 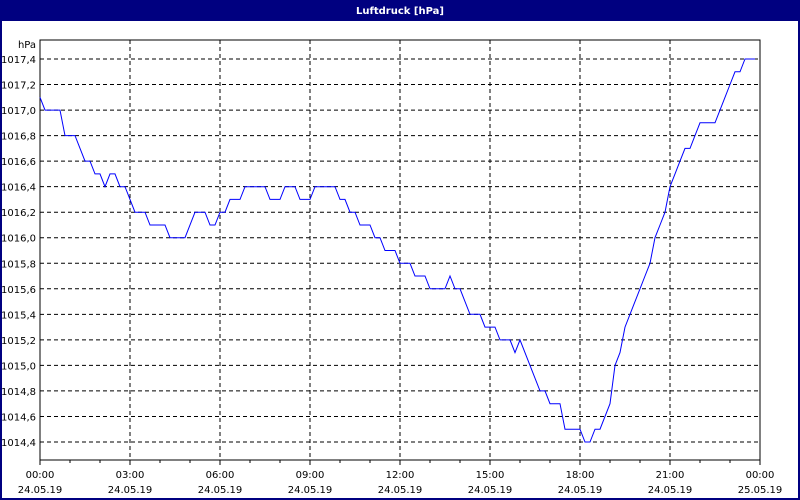 What do you see at coordinates (220, 475) in the screenshot?
I see `x-tick-time: 06:00` at bounding box center [220, 475].